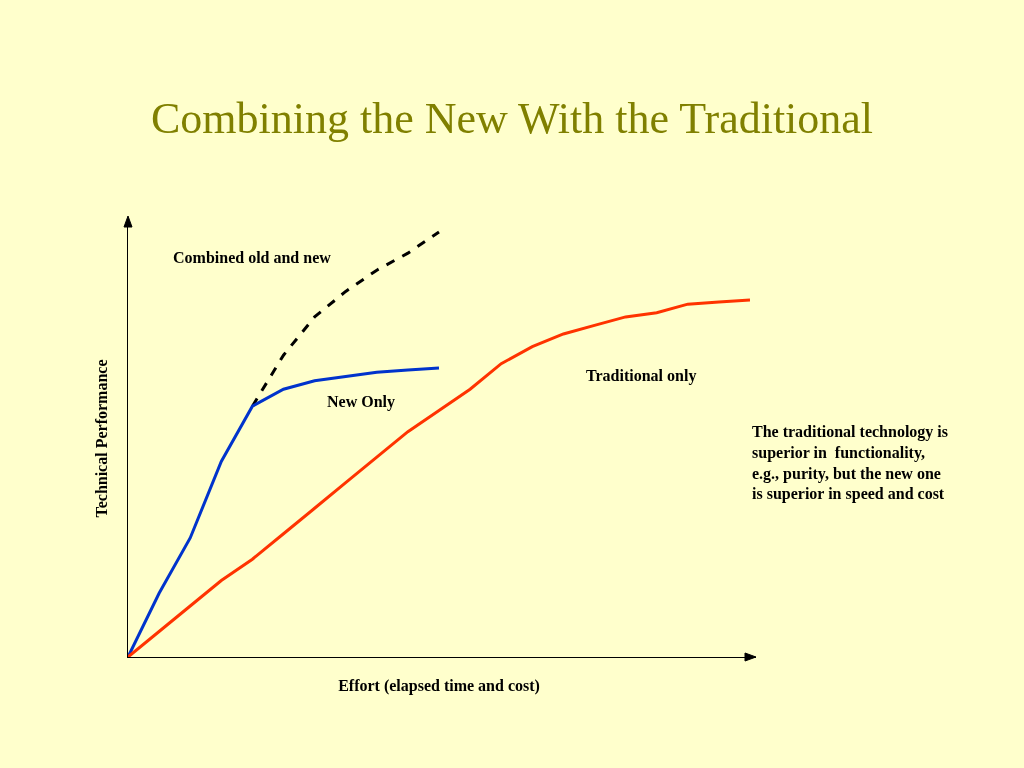 The width and height of the screenshot is (1024, 768). What do you see at coordinates (641, 376) in the screenshot?
I see `text: Traditional only` at bounding box center [641, 376].